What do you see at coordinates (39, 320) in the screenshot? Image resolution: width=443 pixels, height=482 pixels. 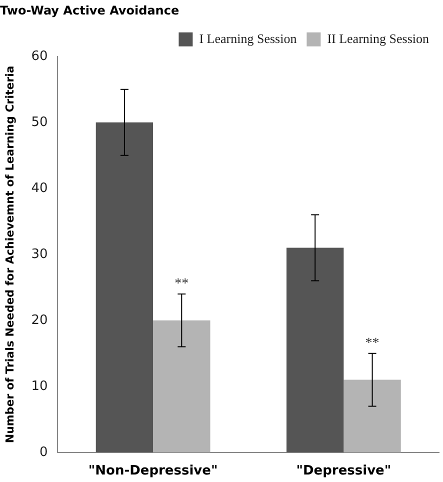 I see `y-tick-label: 20` at bounding box center [39, 320].